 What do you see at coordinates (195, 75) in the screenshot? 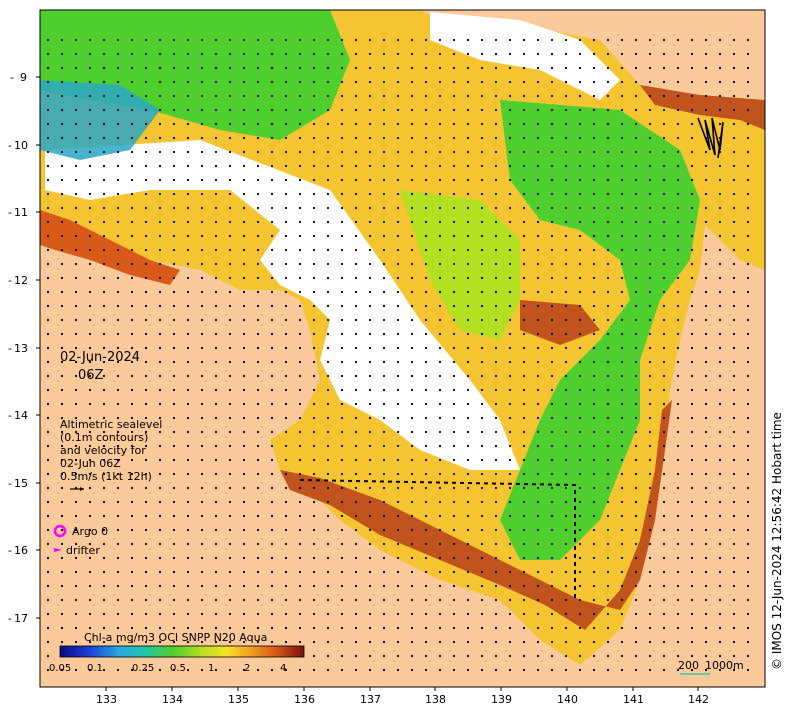
I see `low-chl-band-north` at bounding box center [195, 75].